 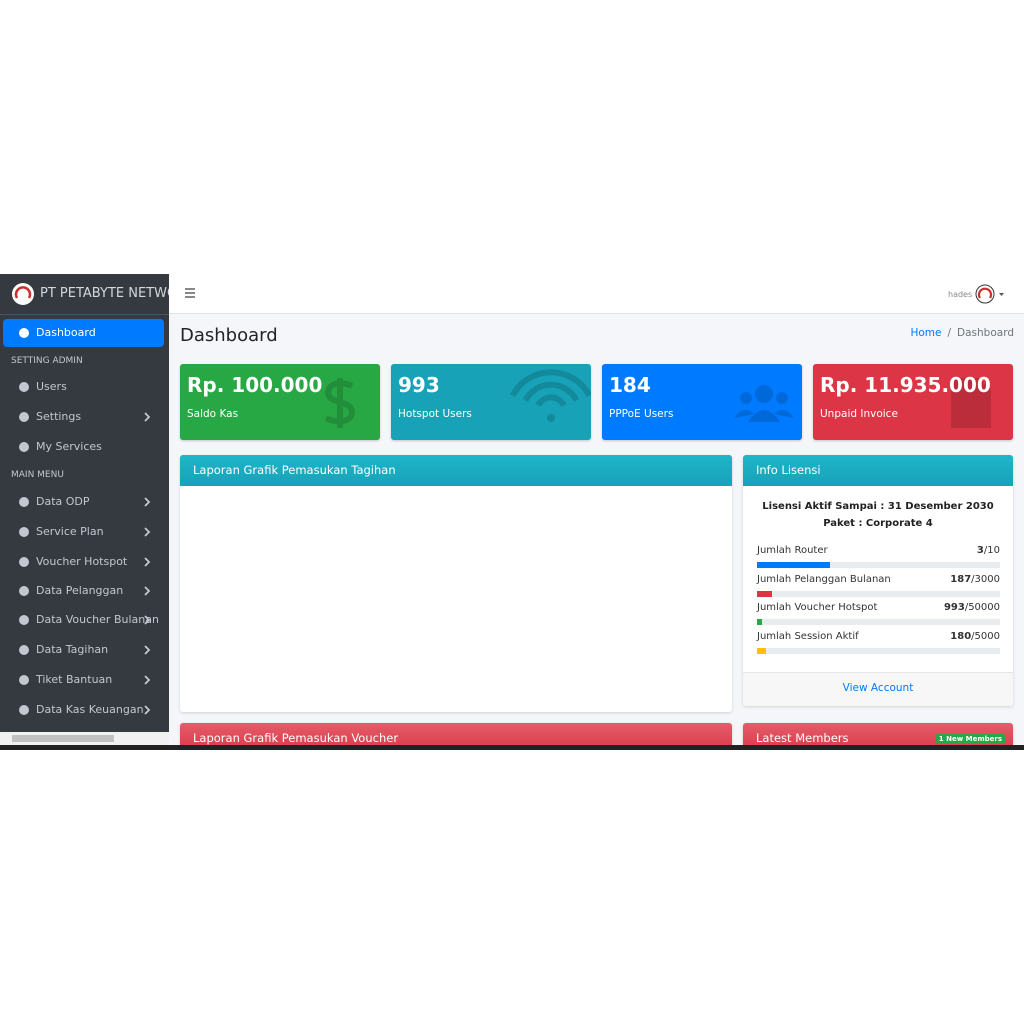 What do you see at coordinates (63, 501) in the screenshot?
I see `menu-label: Data ODP` at bounding box center [63, 501].